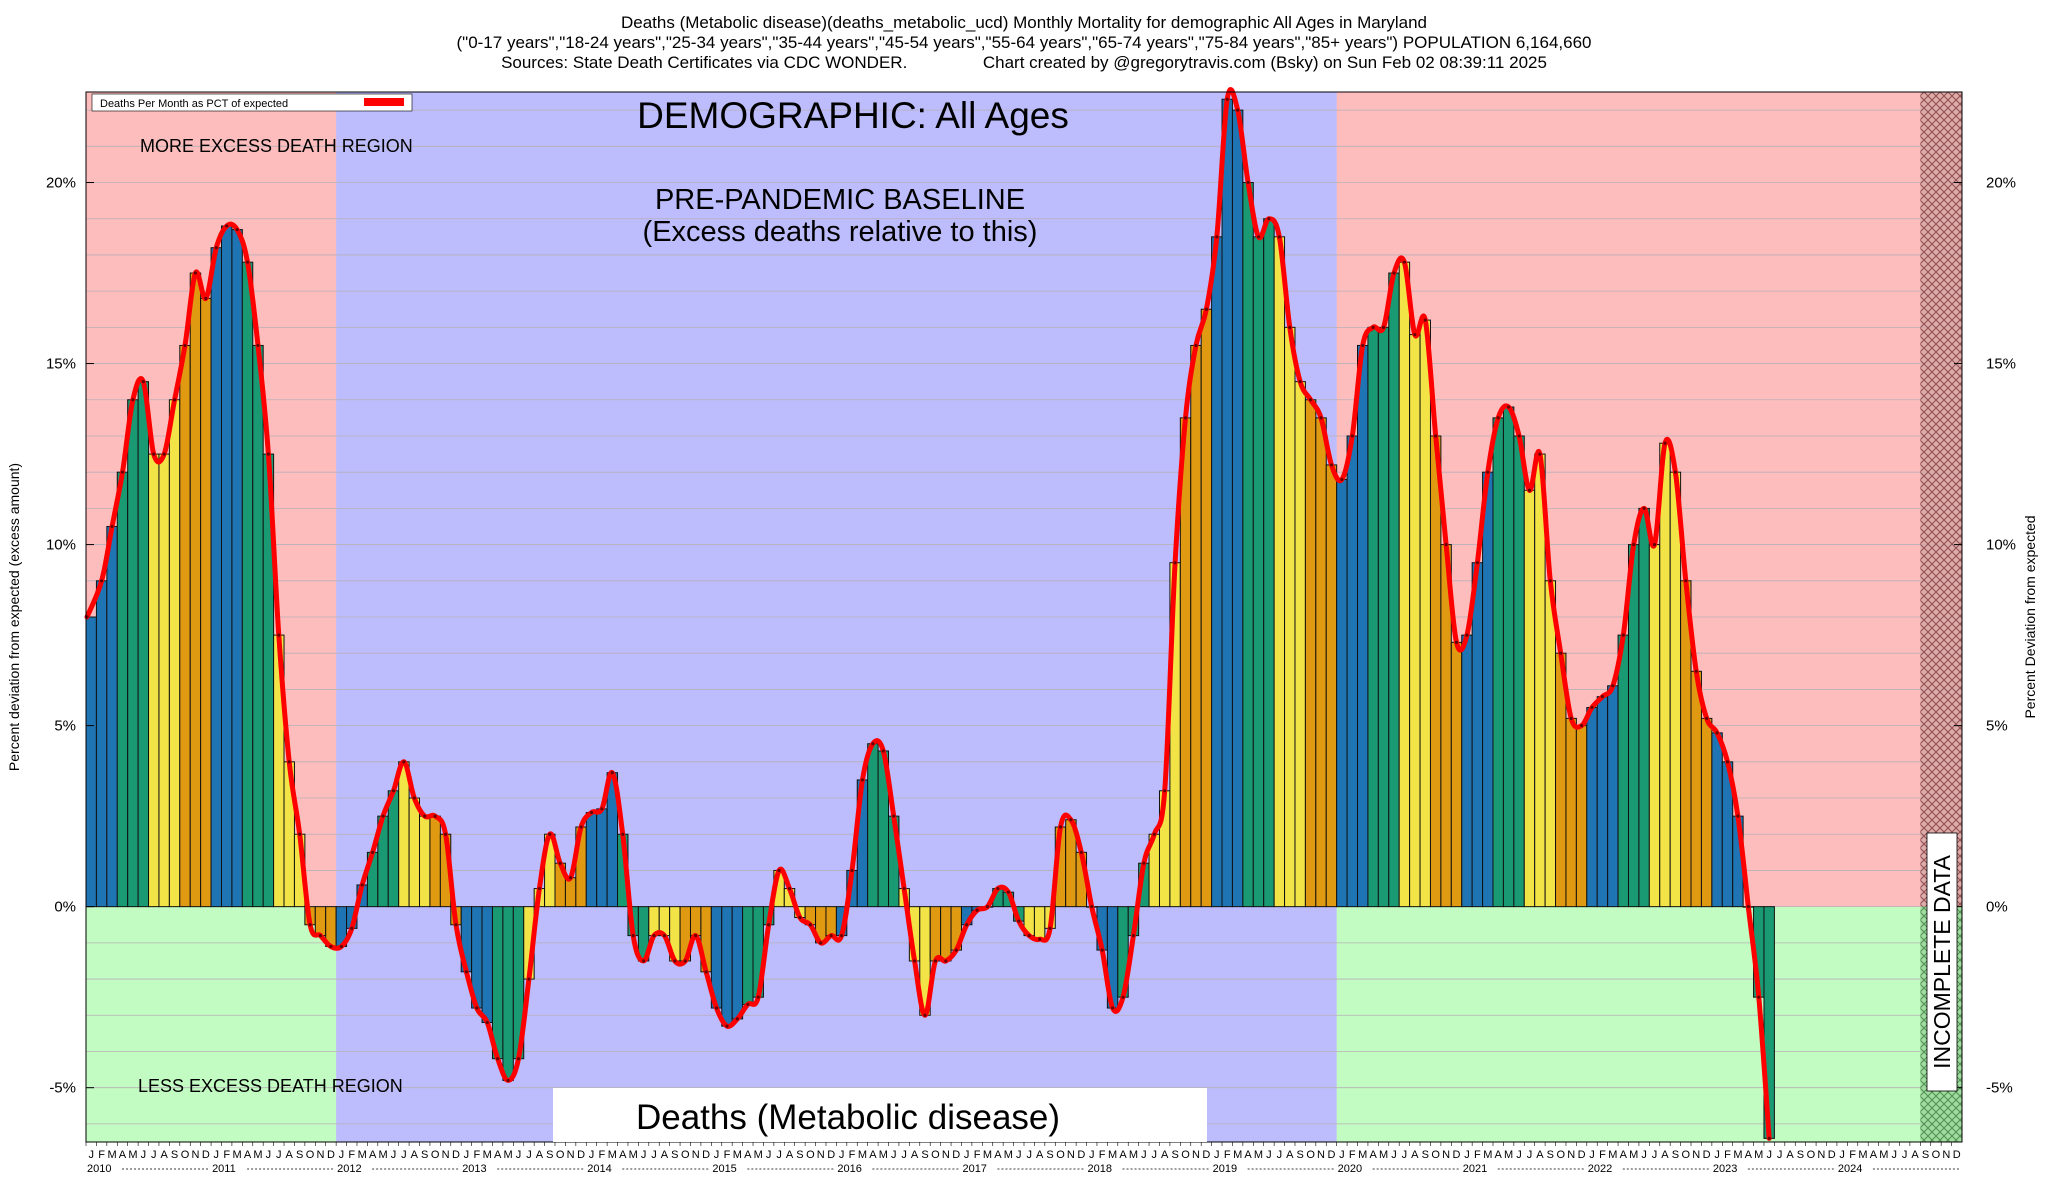 The width and height of the screenshot is (2048, 1200). Describe the element at coordinates (848, 1117) in the screenshot. I see `bottom-label: Deaths (Metabolic disease)` at that location.